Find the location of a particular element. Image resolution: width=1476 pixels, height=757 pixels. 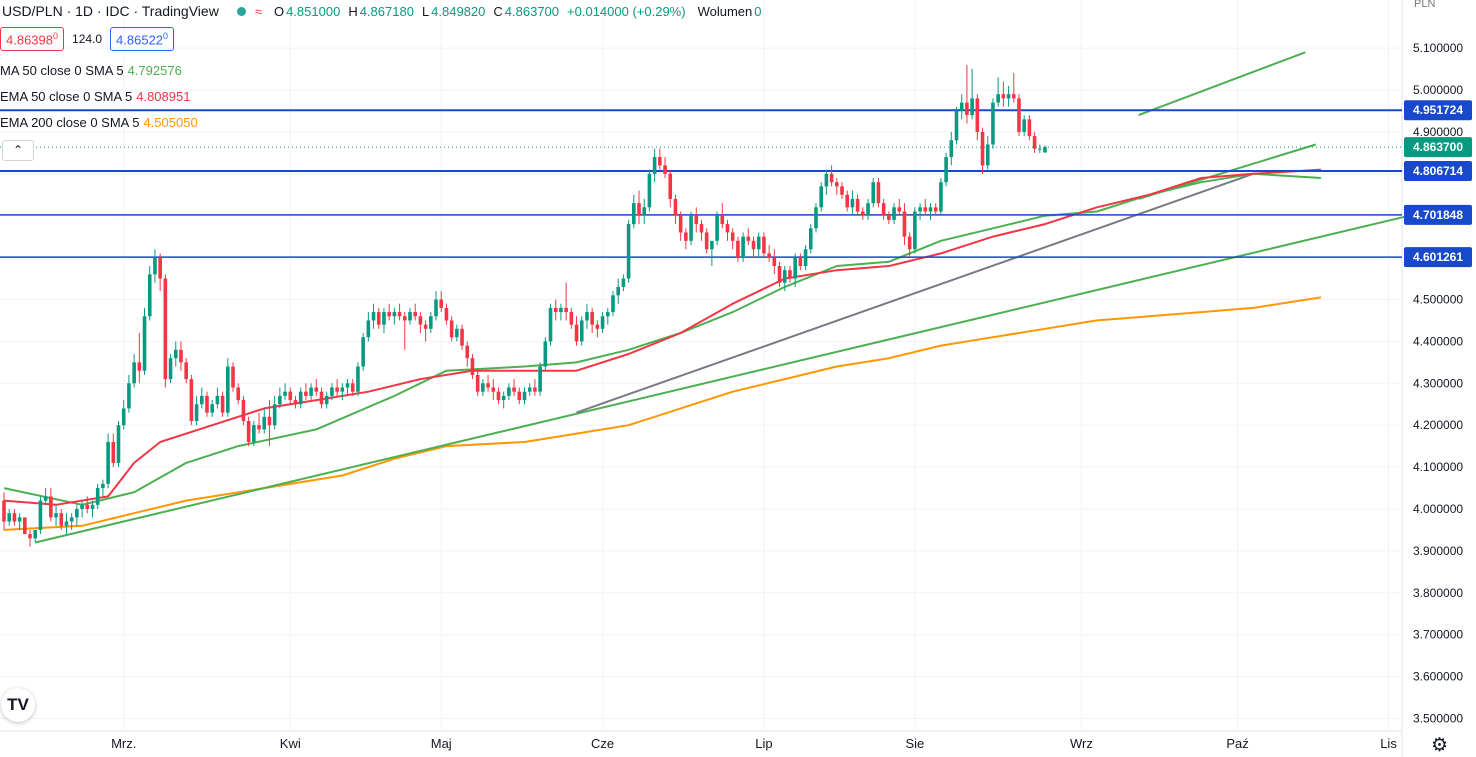

last-price-tag: 4.863700 is located at coordinates (1438, 147).